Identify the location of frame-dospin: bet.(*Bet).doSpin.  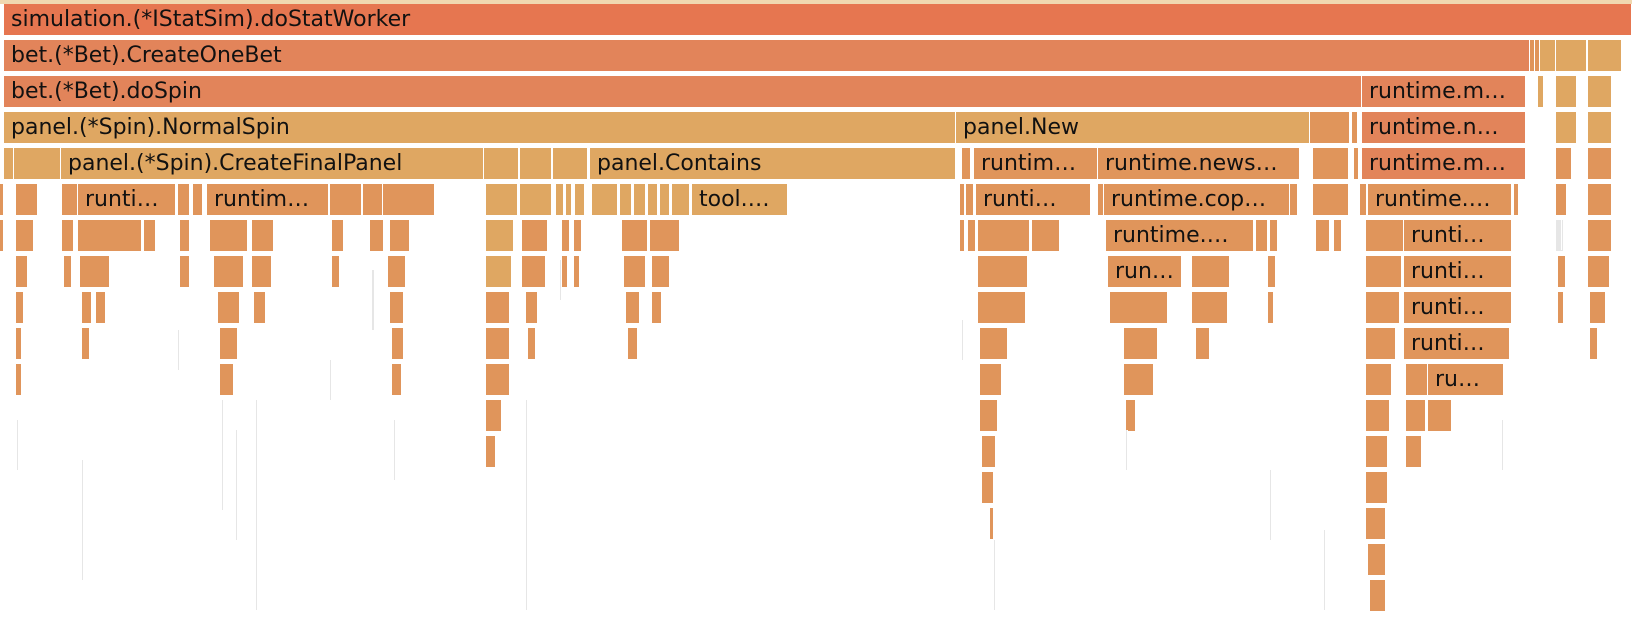
(683, 92).